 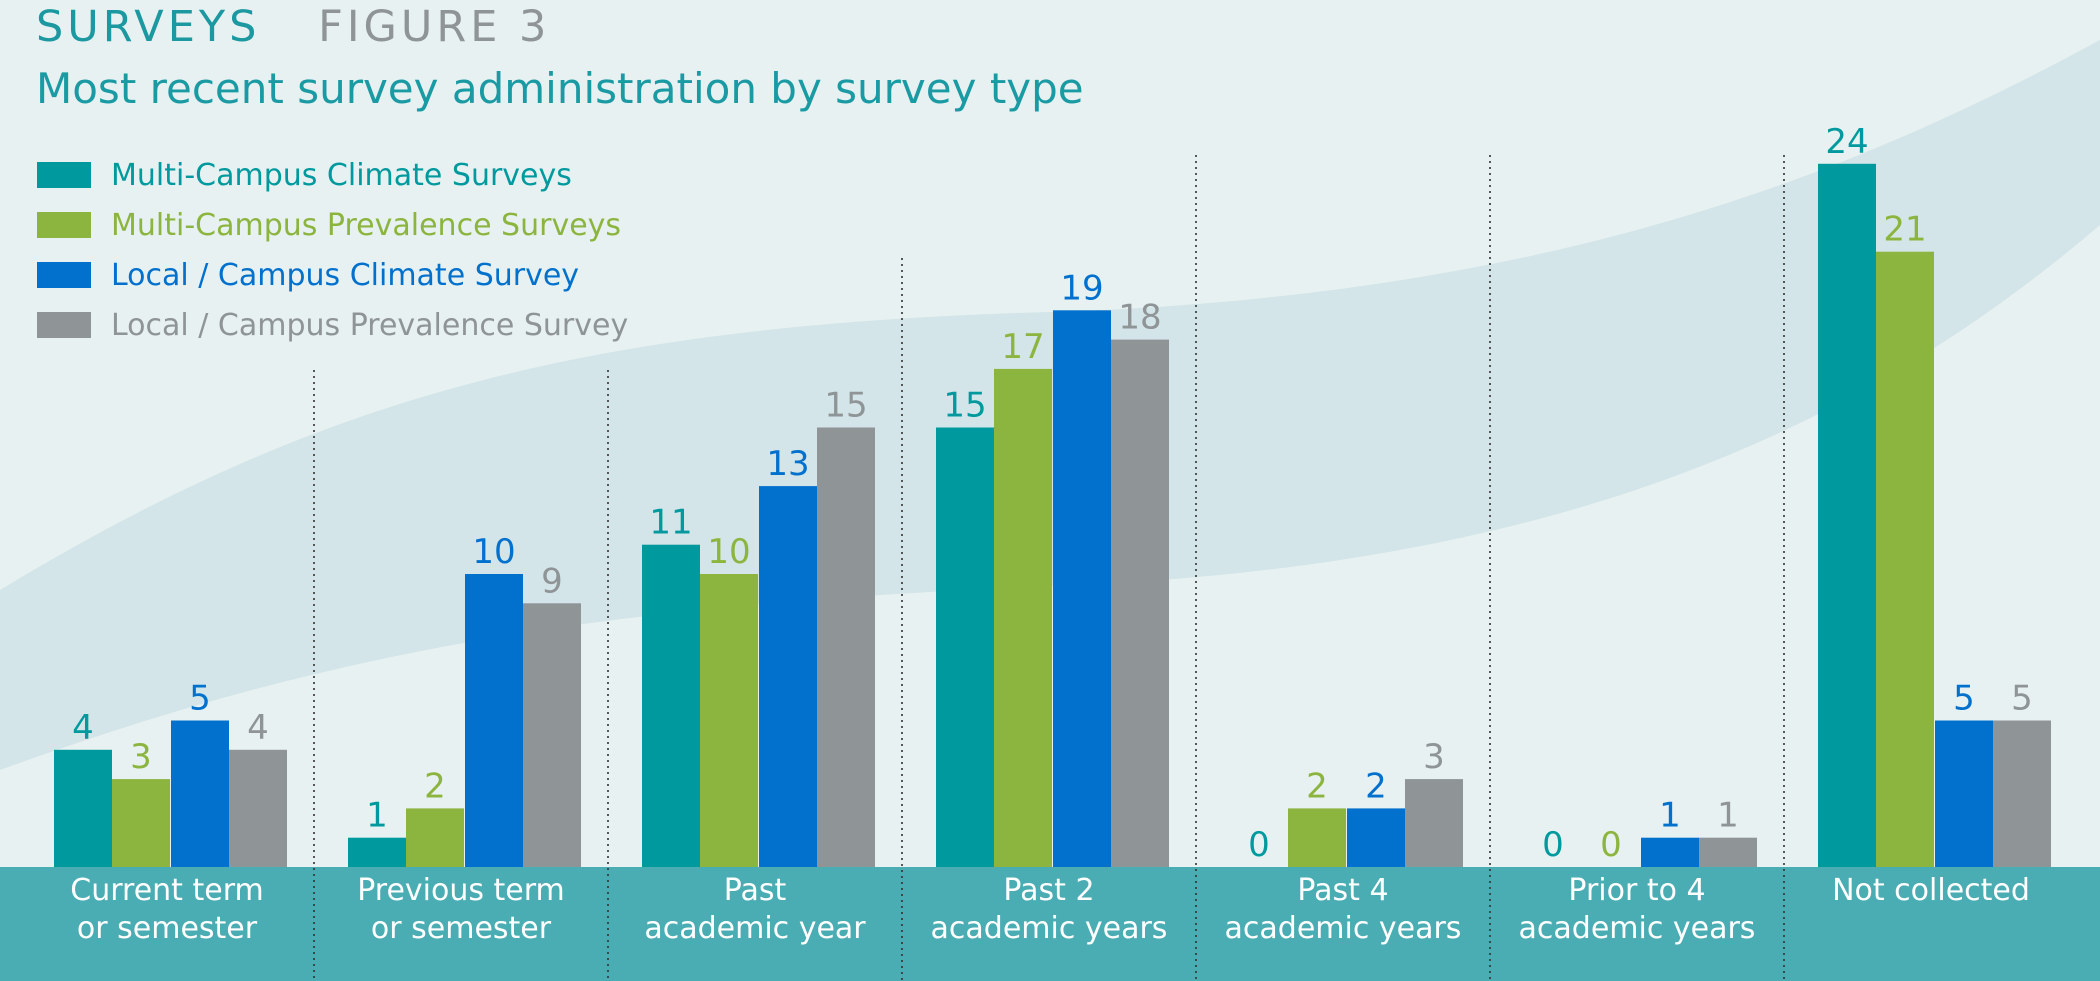 I want to click on figure-number: FIGURE 3, so click(x=434, y=27).